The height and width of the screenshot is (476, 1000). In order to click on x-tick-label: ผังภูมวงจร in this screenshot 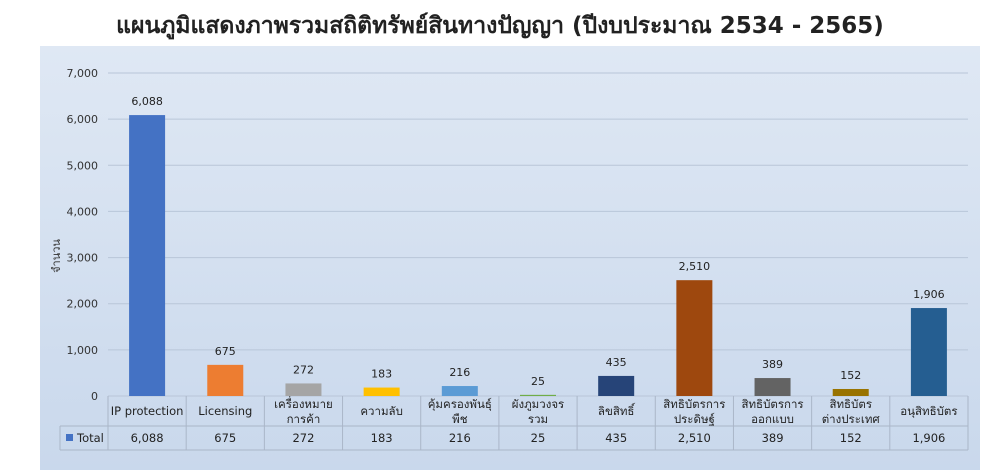, I will do `click(538, 404)`.